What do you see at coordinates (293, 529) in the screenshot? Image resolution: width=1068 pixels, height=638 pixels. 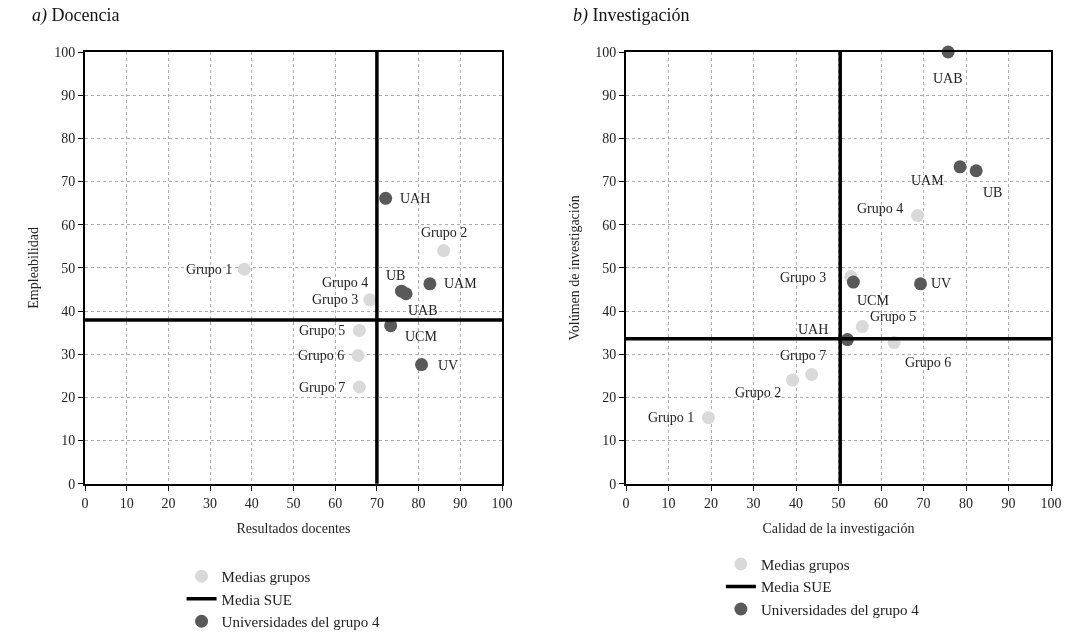 I see `x-axis-title: Resultados docentes` at bounding box center [293, 529].